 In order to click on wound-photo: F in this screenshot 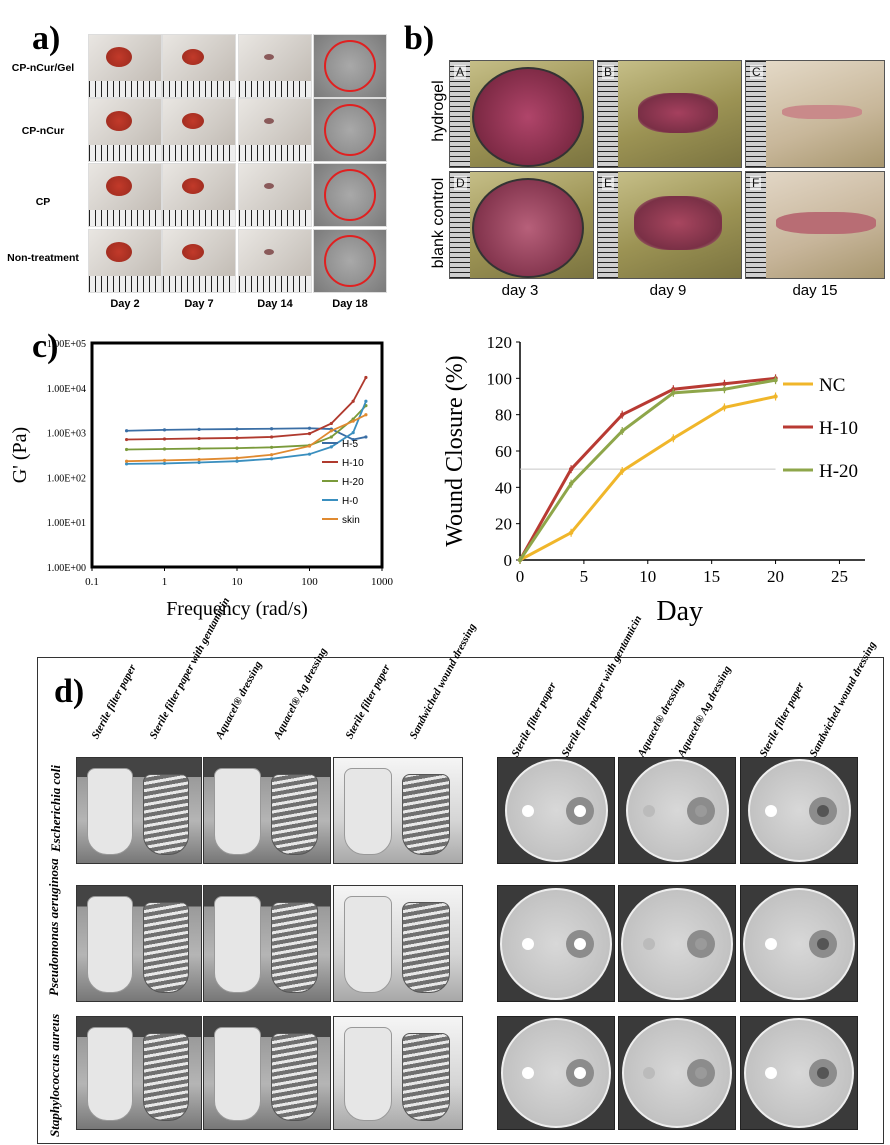, I will do `click(815, 225)`.